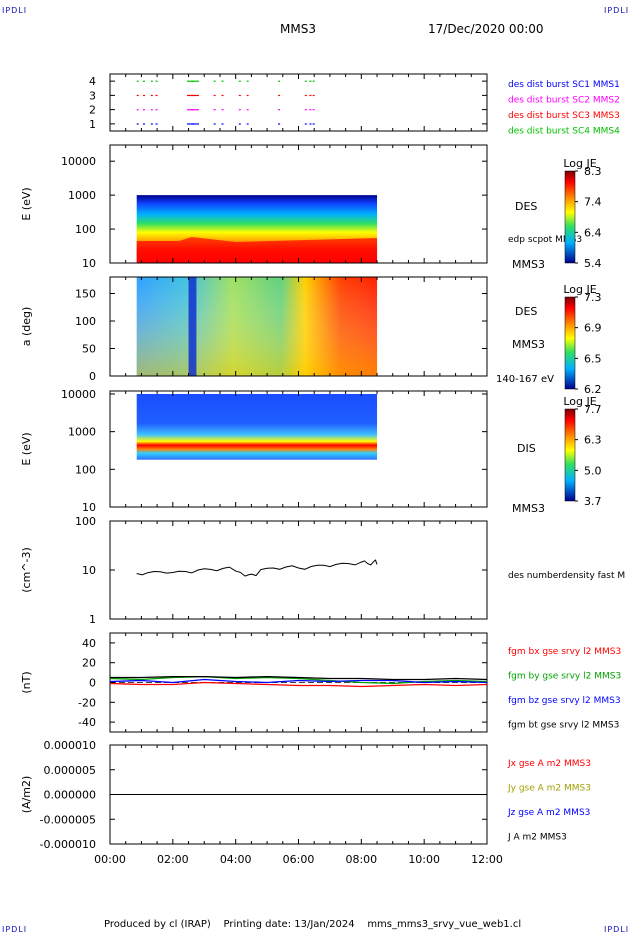  Describe the element at coordinates (593, 440) in the screenshot. I see `colorbar-tick-label: 6.3` at that location.